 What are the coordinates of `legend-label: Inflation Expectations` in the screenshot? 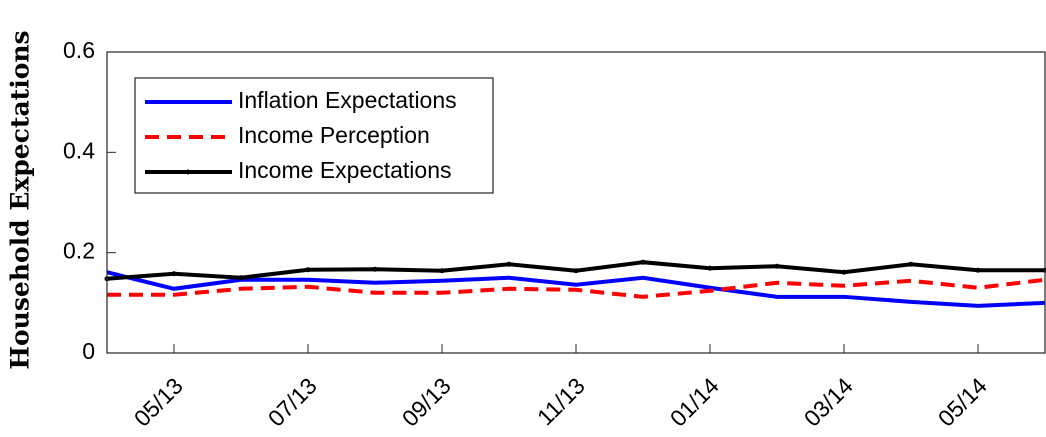 It's located at (347, 100).